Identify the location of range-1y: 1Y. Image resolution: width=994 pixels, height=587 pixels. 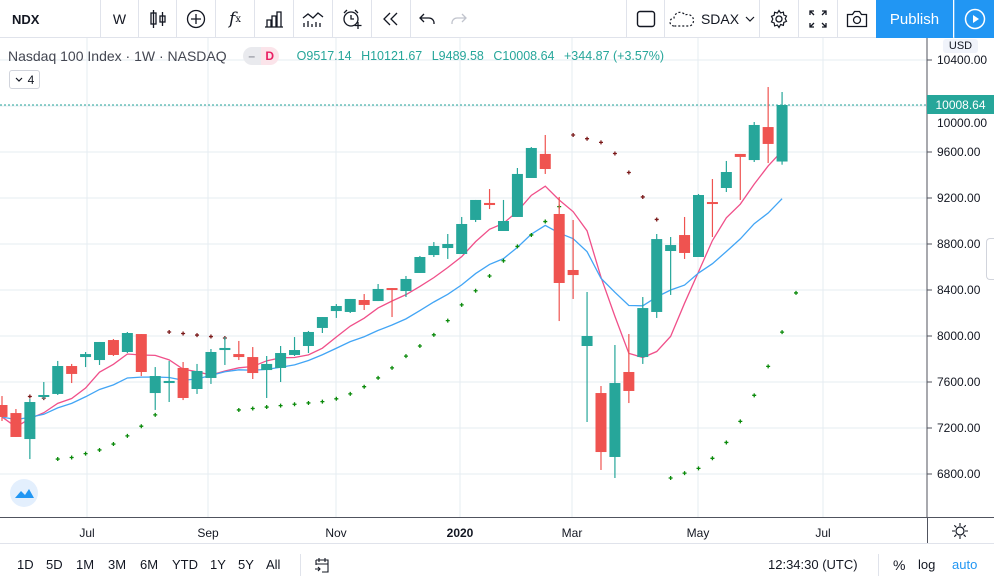
(218, 564).